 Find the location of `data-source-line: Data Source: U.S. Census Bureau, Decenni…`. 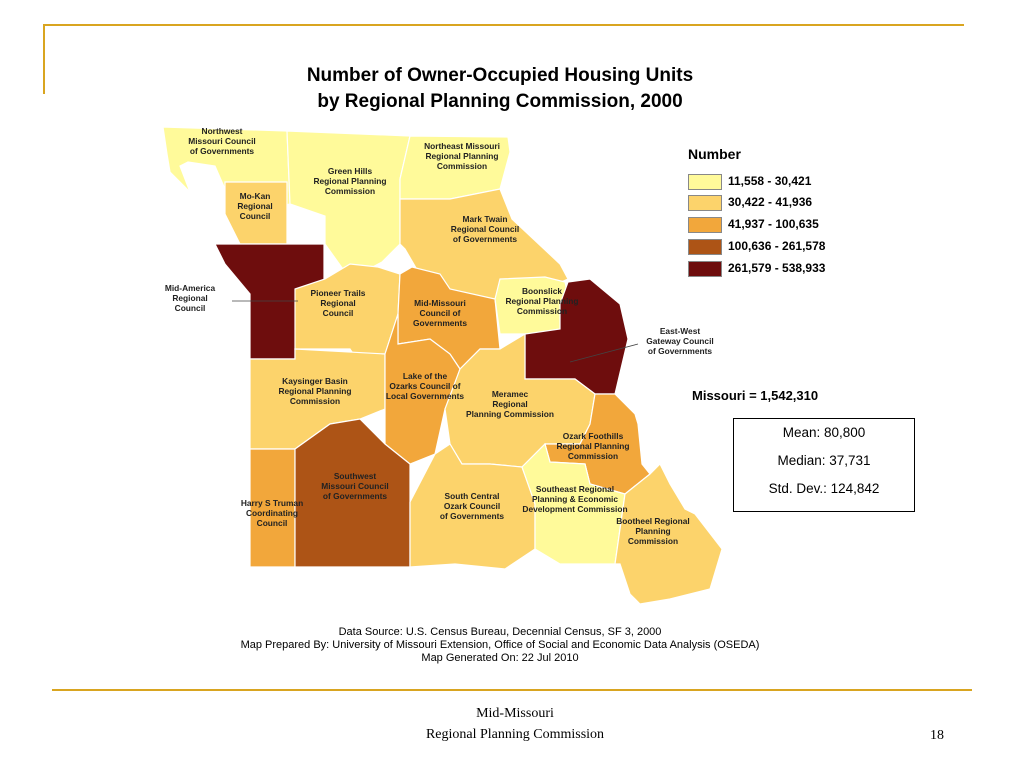

data-source-line: Data Source: U.S. Census Bureau, Decenni… is located at coordinates (500, 632).